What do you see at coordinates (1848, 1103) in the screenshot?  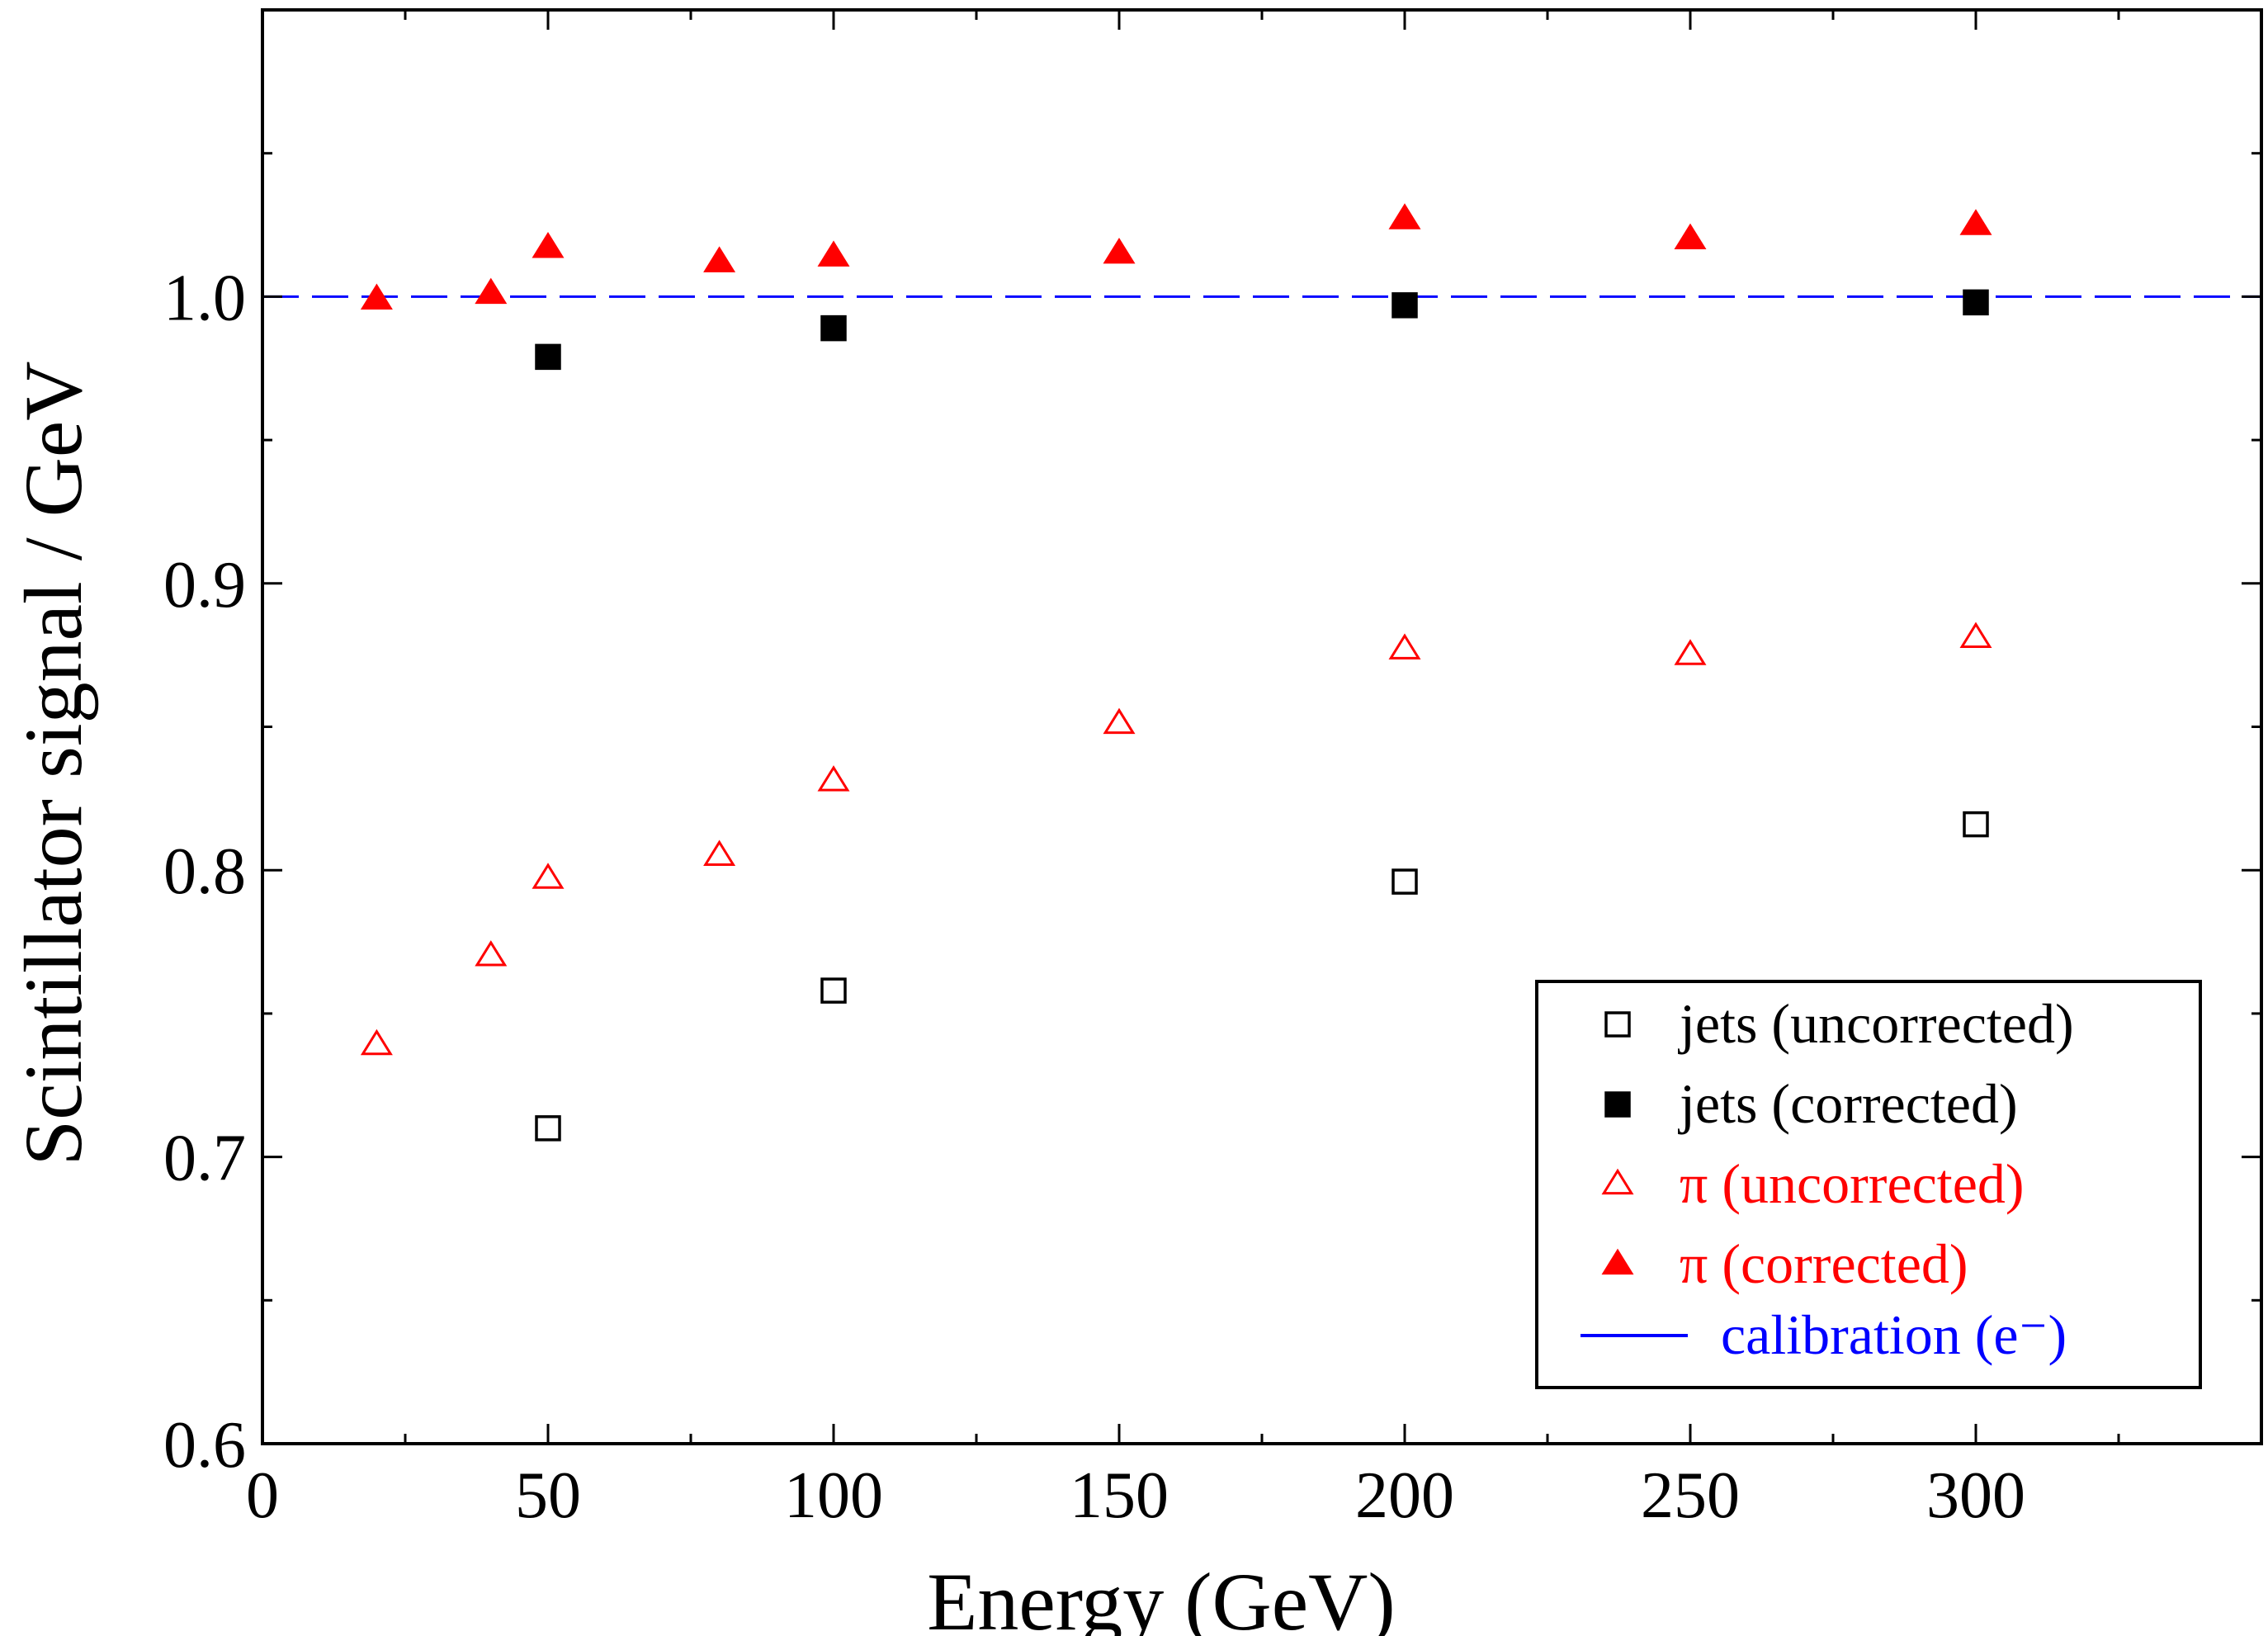 I see `legend-label: jets (corrected)` at bounding box center [1848, 1103].